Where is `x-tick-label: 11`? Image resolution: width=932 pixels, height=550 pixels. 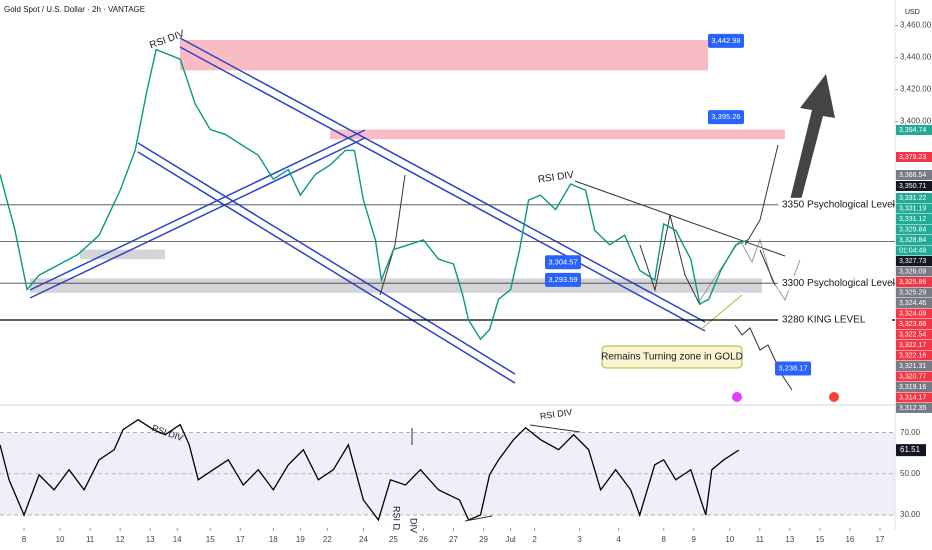
x-tick-label: 11 is located at coordinates (90, 539).